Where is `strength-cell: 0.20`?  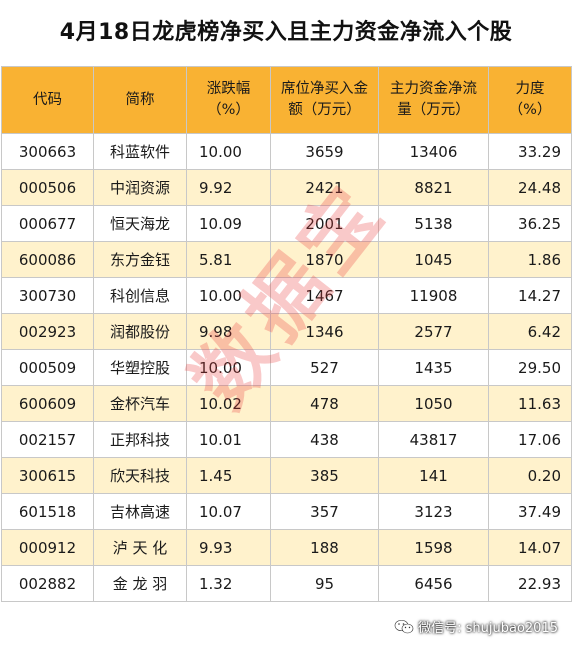
strength-cell: 0.20 is located at coordinates (530, 475).